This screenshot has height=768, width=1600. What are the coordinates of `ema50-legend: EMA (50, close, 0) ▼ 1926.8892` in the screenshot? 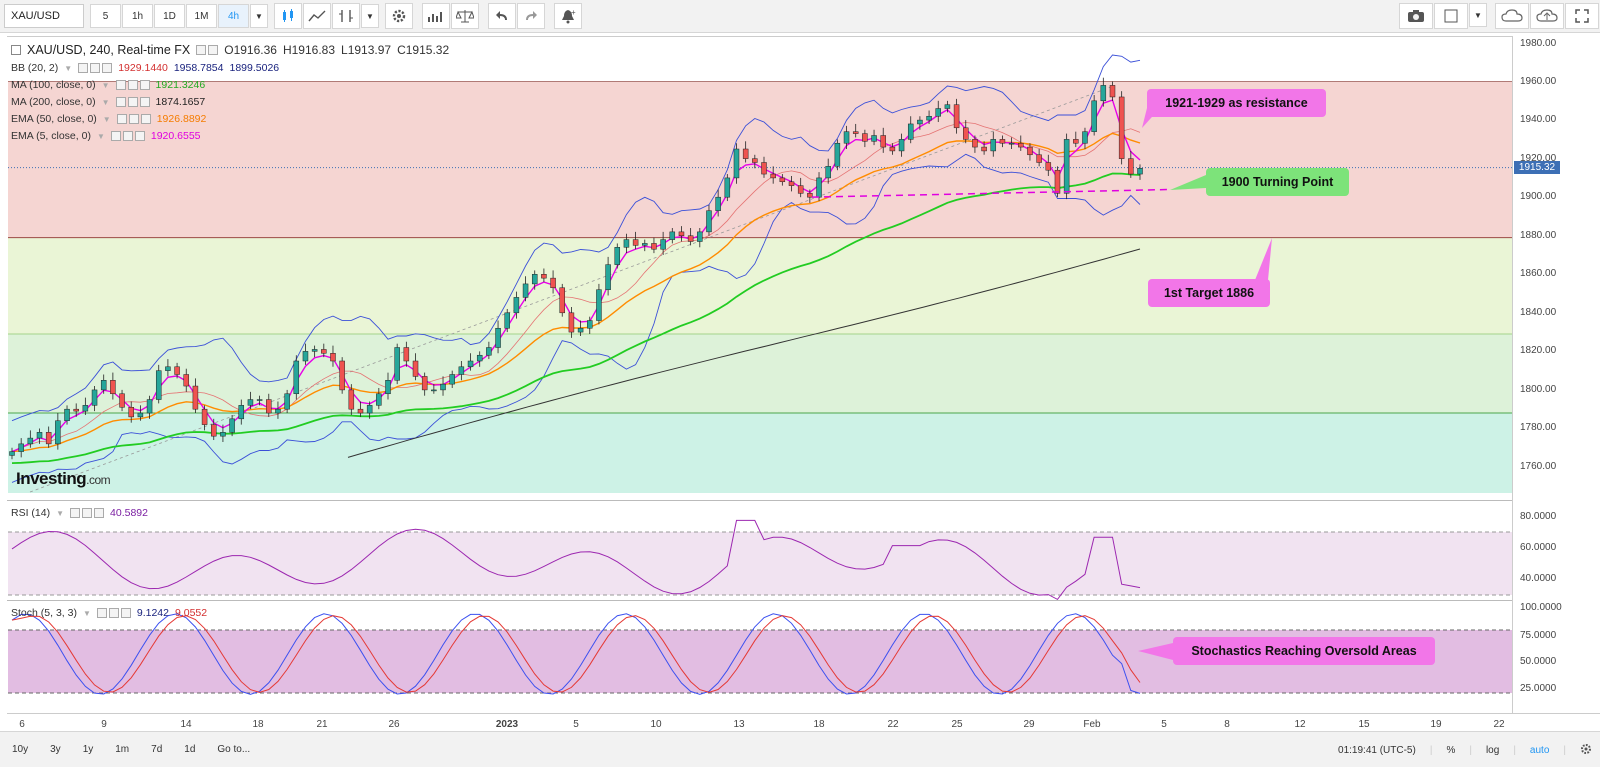 It's located at (109, 119).